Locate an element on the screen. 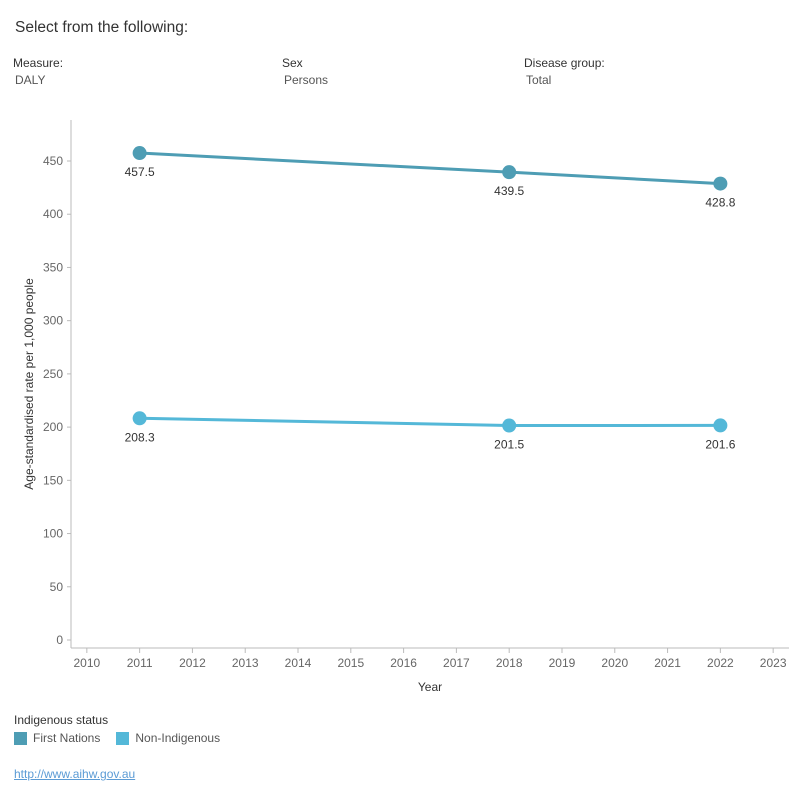 The height and width of the screenshot is (800, 800). legend-item-label: Non-Indigenous is located at coordinates (178, 738).